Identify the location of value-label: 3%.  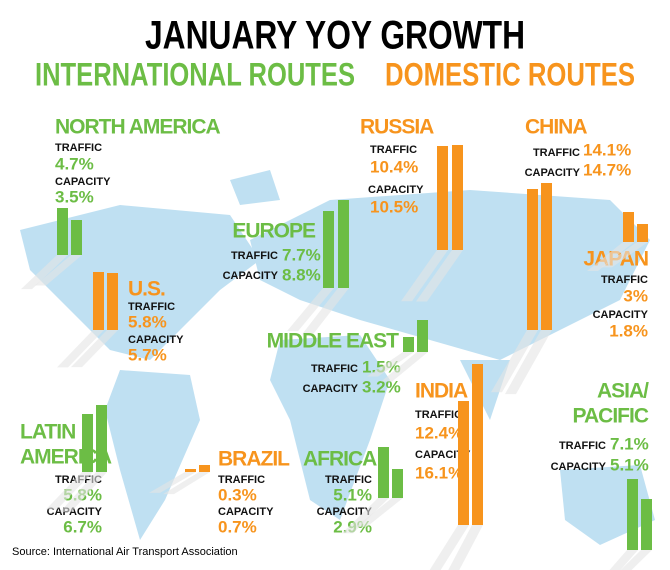
(635, 295).